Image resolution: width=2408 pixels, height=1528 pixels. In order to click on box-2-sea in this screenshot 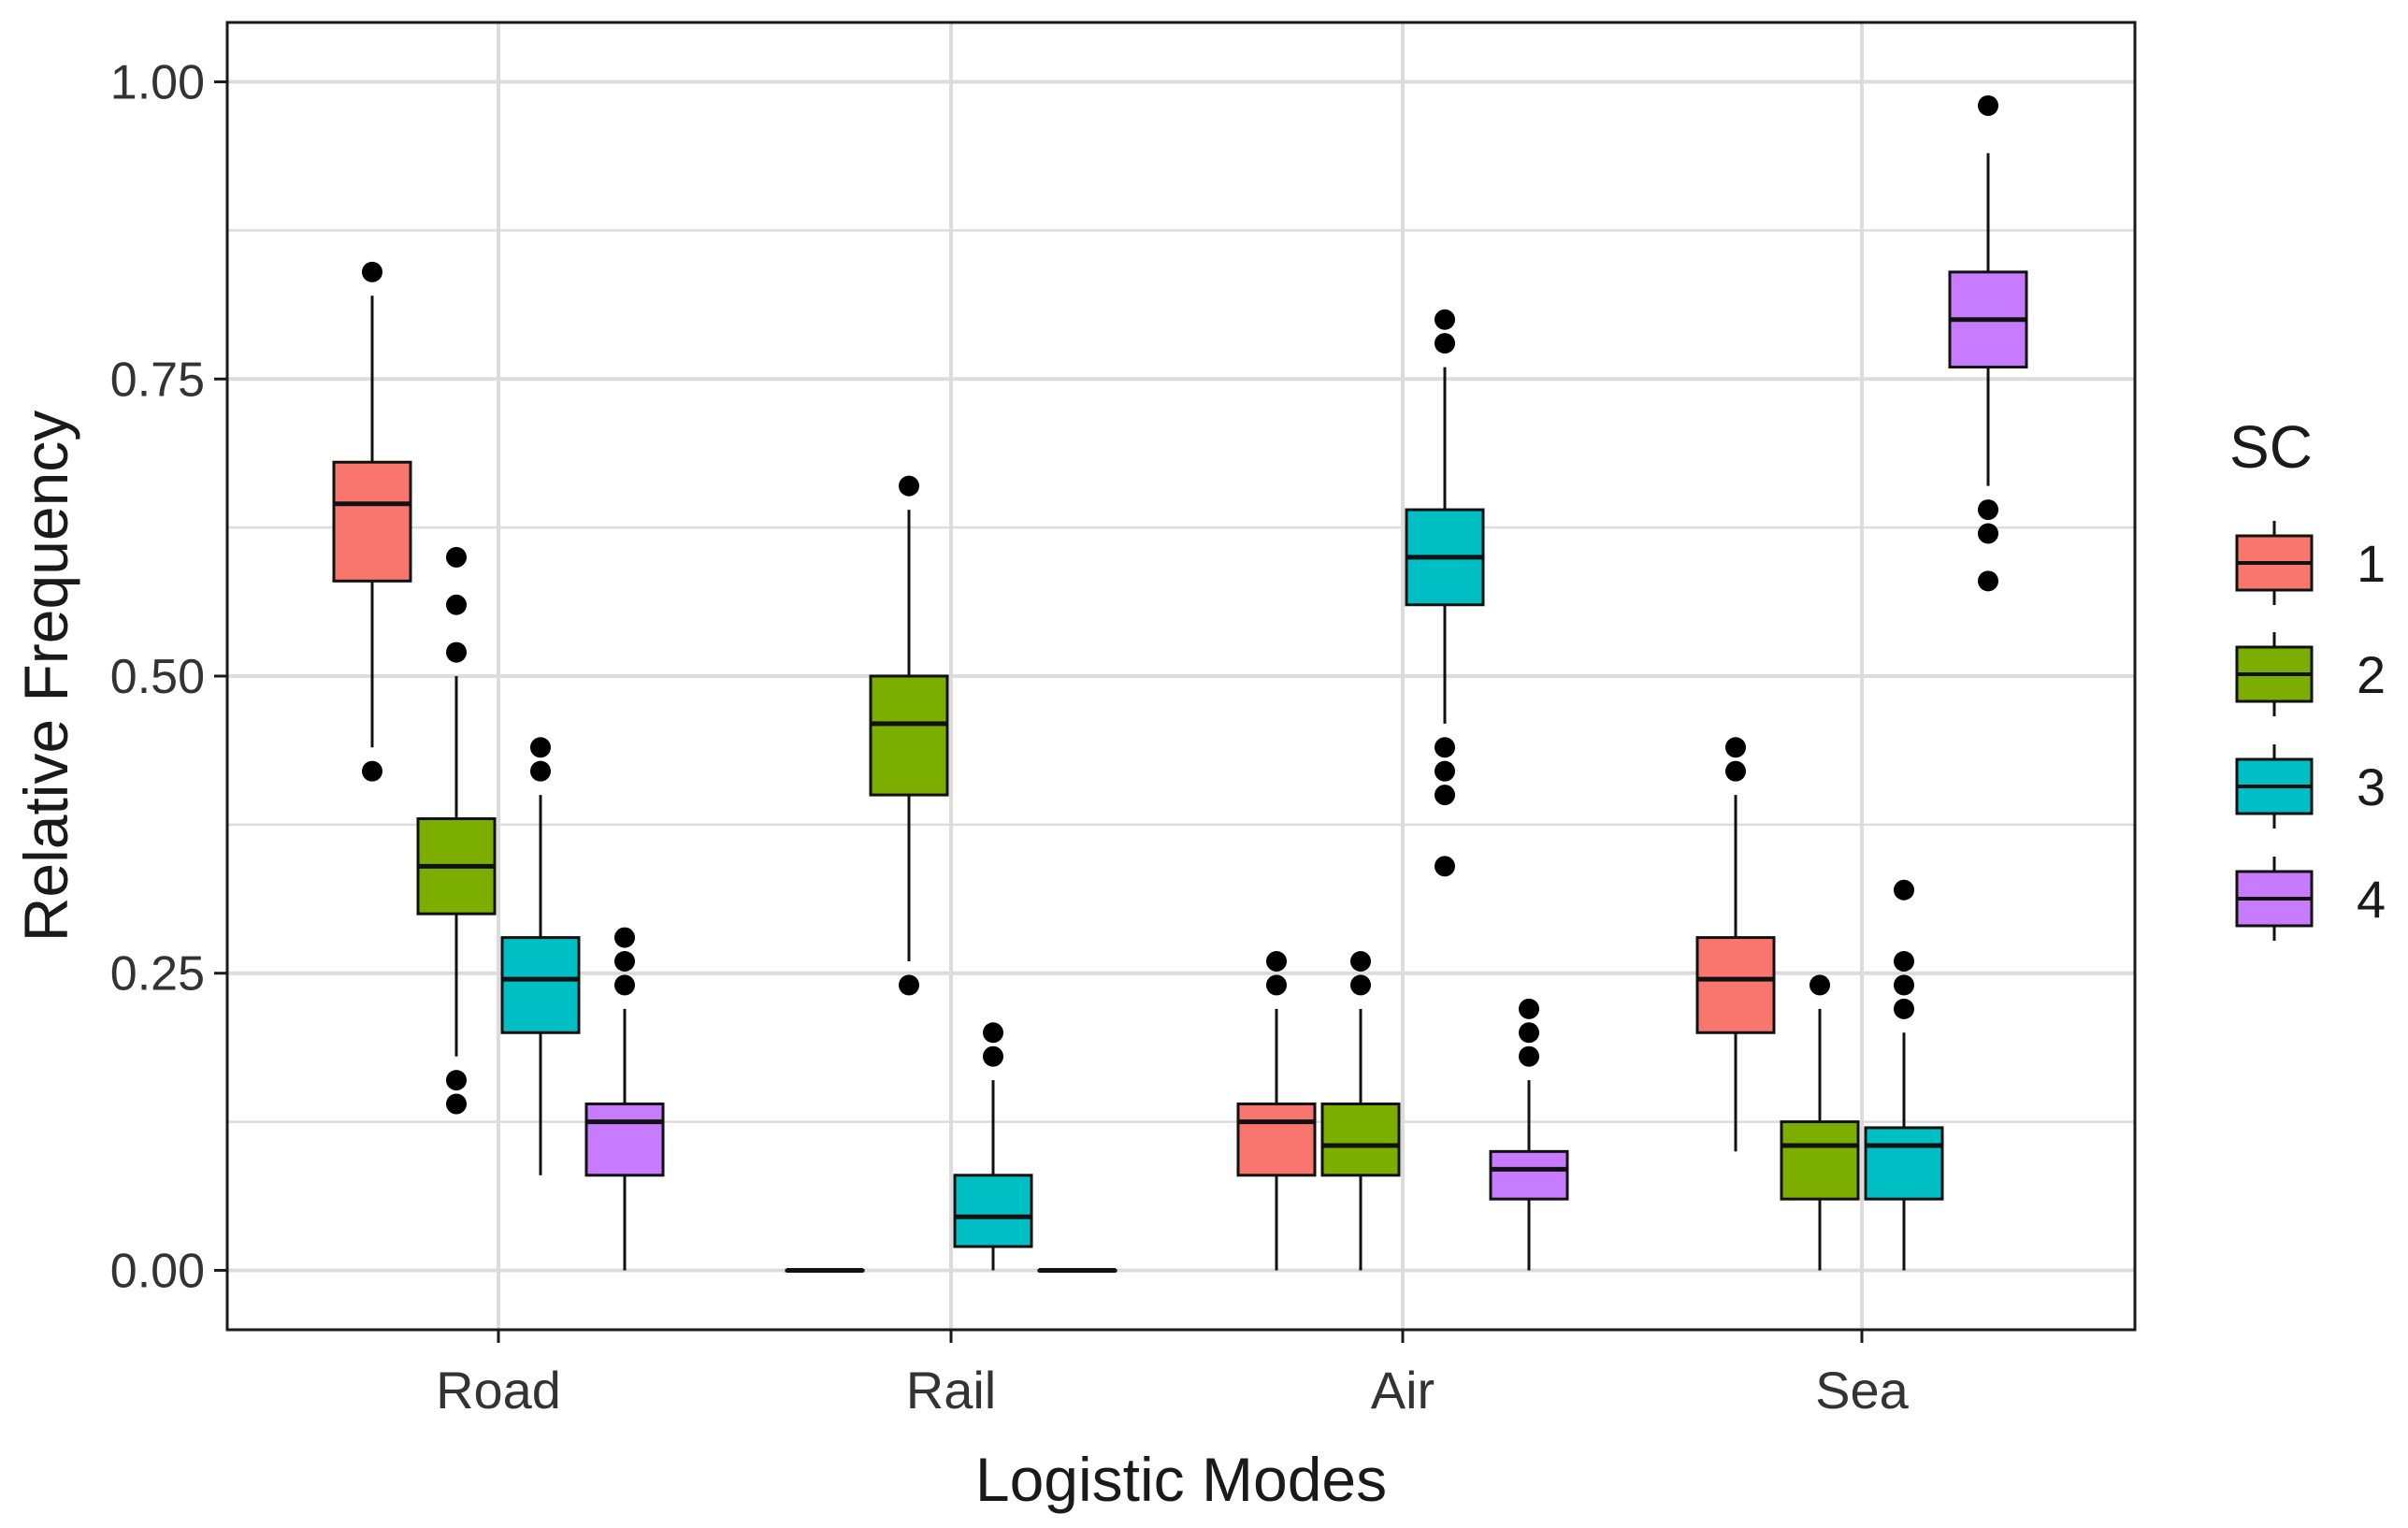, I will do `click(1820, 1122)`.